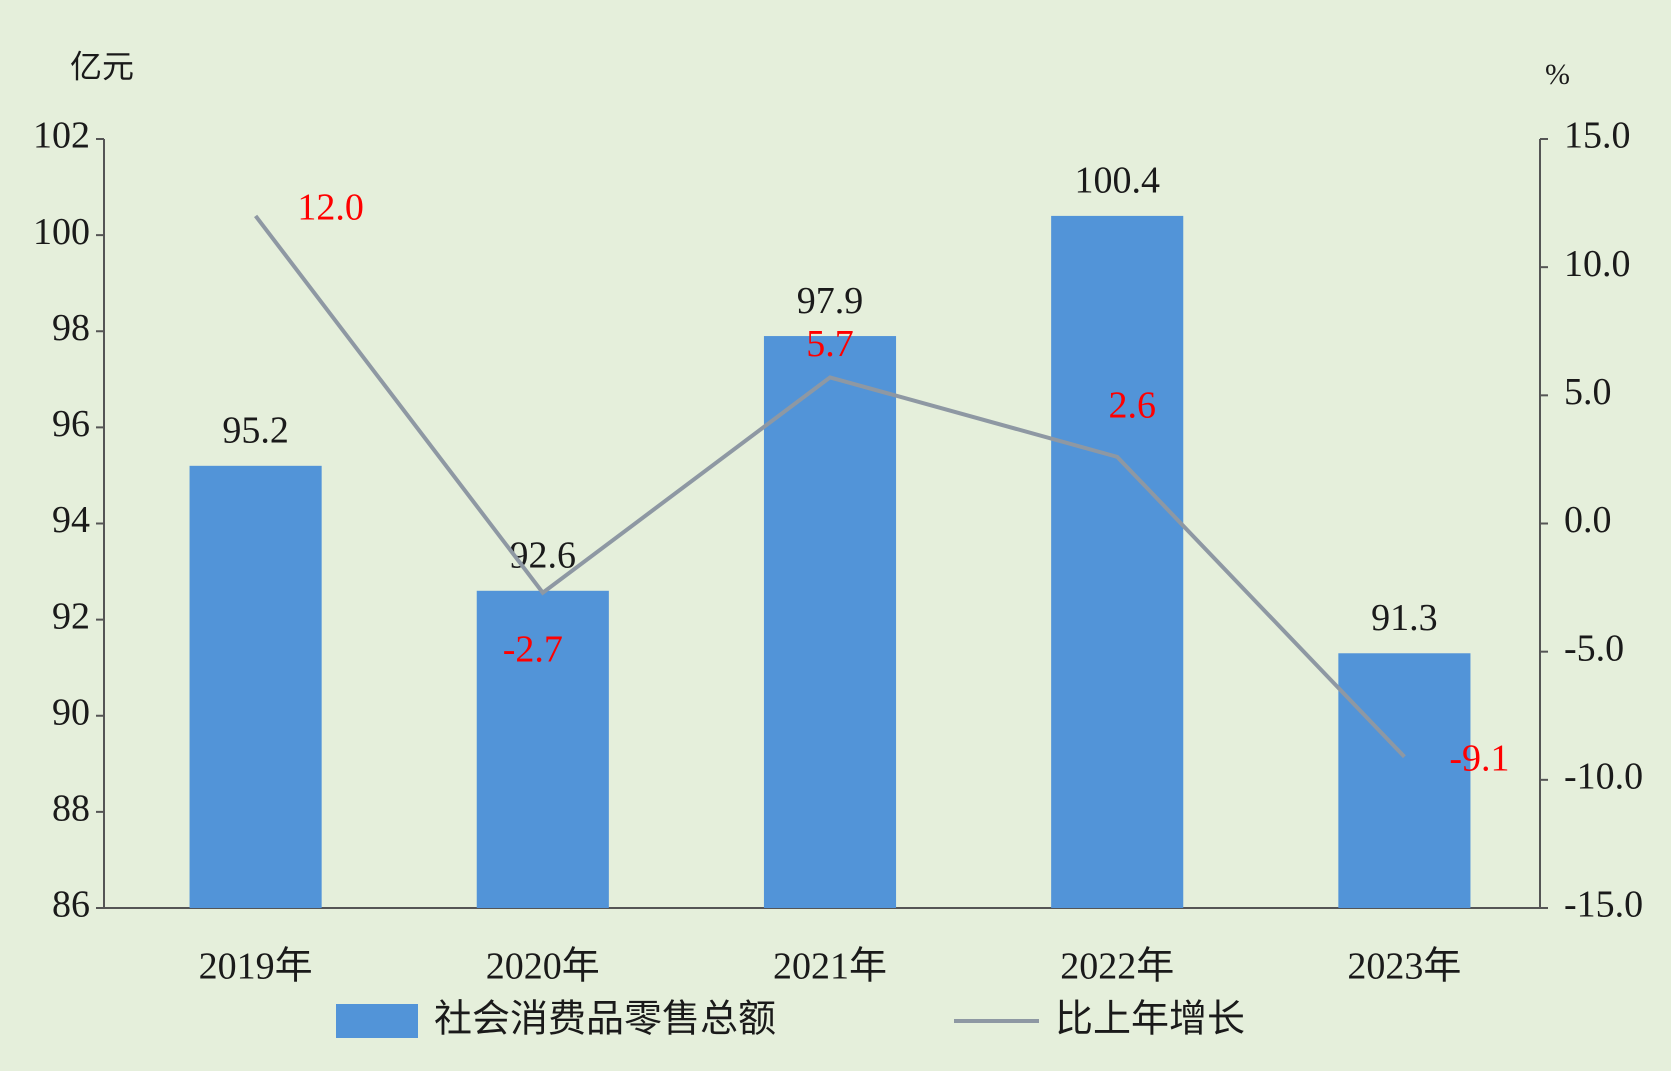 Image resolution: width=1671 pixels, height=1071 pixels. What do you see at coordinates (71, 712) in the screenshot?
I see `y-tick-label: 90` at bounding box center [71, 712].